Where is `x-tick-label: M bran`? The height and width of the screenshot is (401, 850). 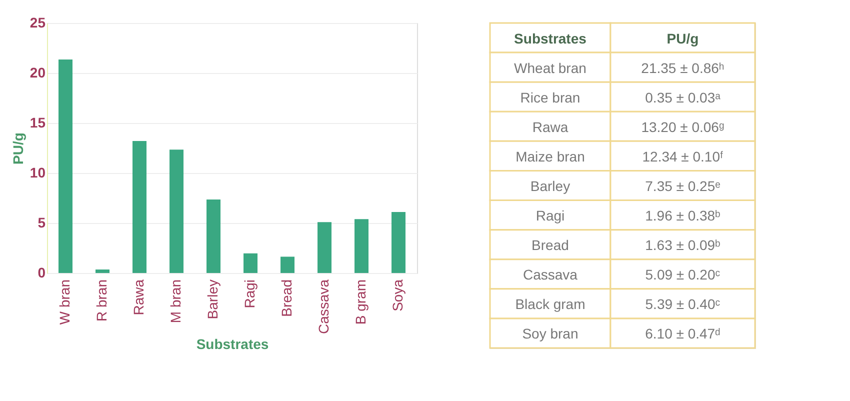
x-tick-label: M bran is located at coordinates (176, 302).